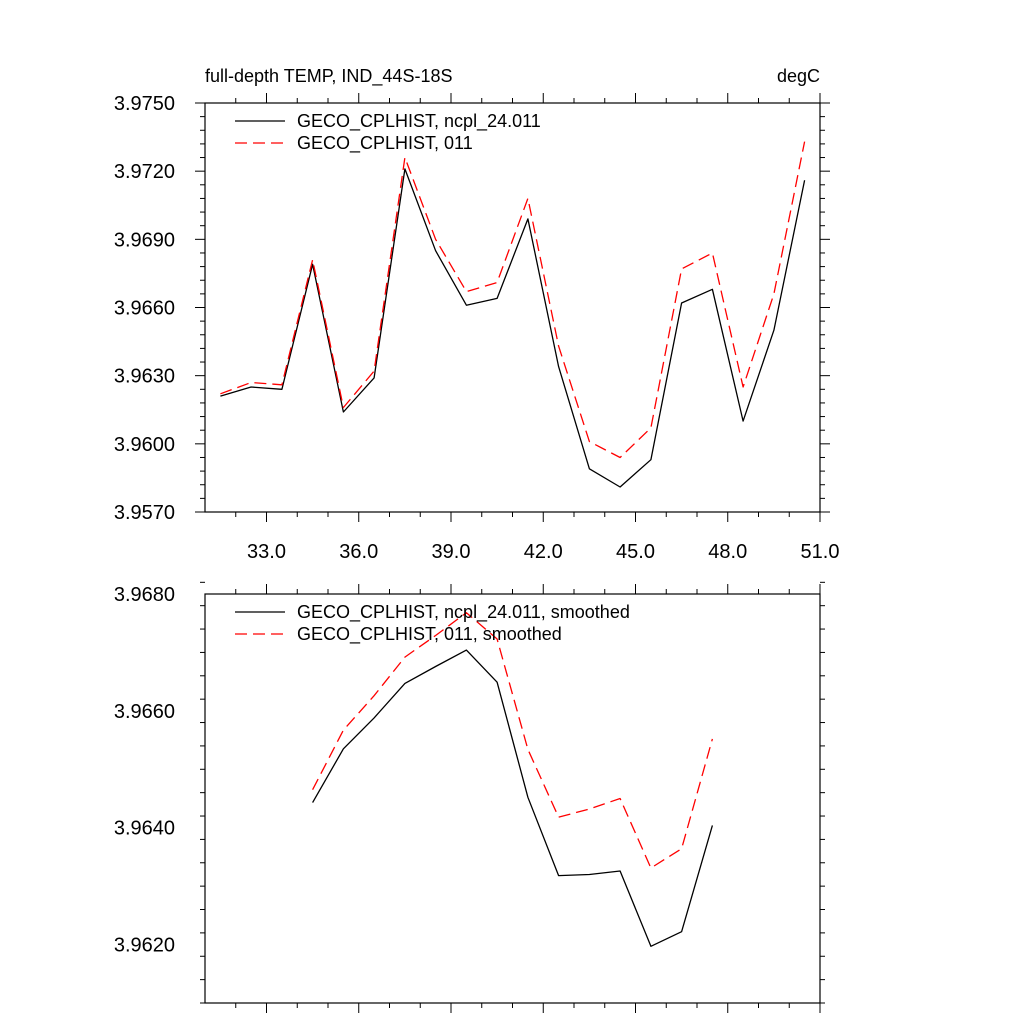 The width and height of the screenshot is (1024, 1029). Describe the element at coordinates (144, 240) in the screenshot. I see `y-tick-label: 3.9690` at that location.